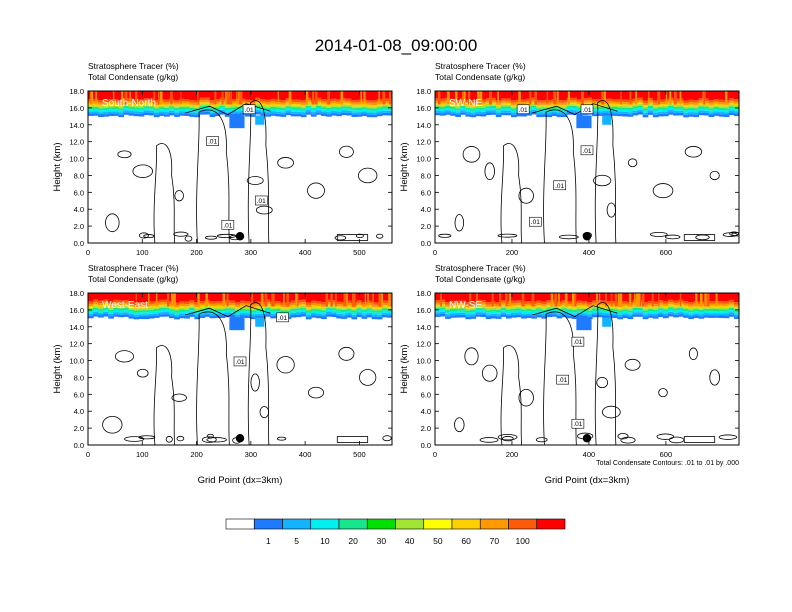  Describe the element at coordinates (607, 120) in the screenshot. I see `tracer-tongue` at that location.